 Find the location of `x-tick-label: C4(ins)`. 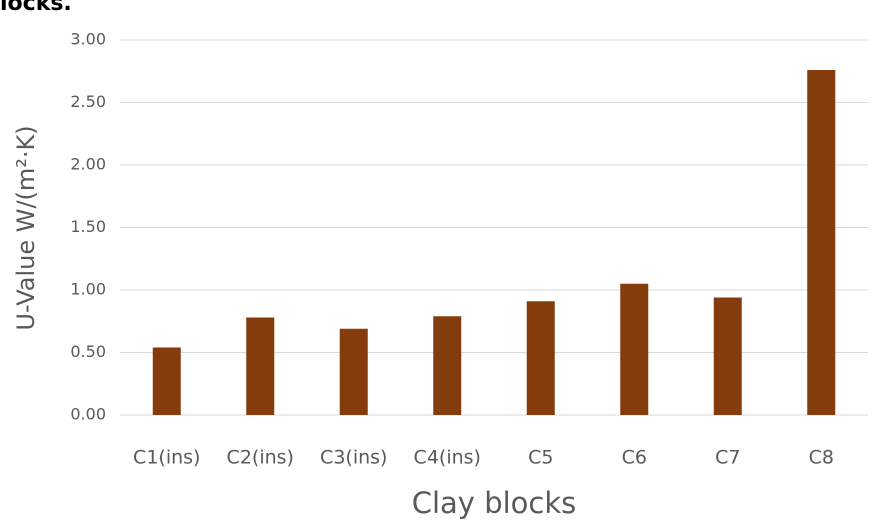

x-tick-label: C4(ins) is located at coordinates (447, 458).